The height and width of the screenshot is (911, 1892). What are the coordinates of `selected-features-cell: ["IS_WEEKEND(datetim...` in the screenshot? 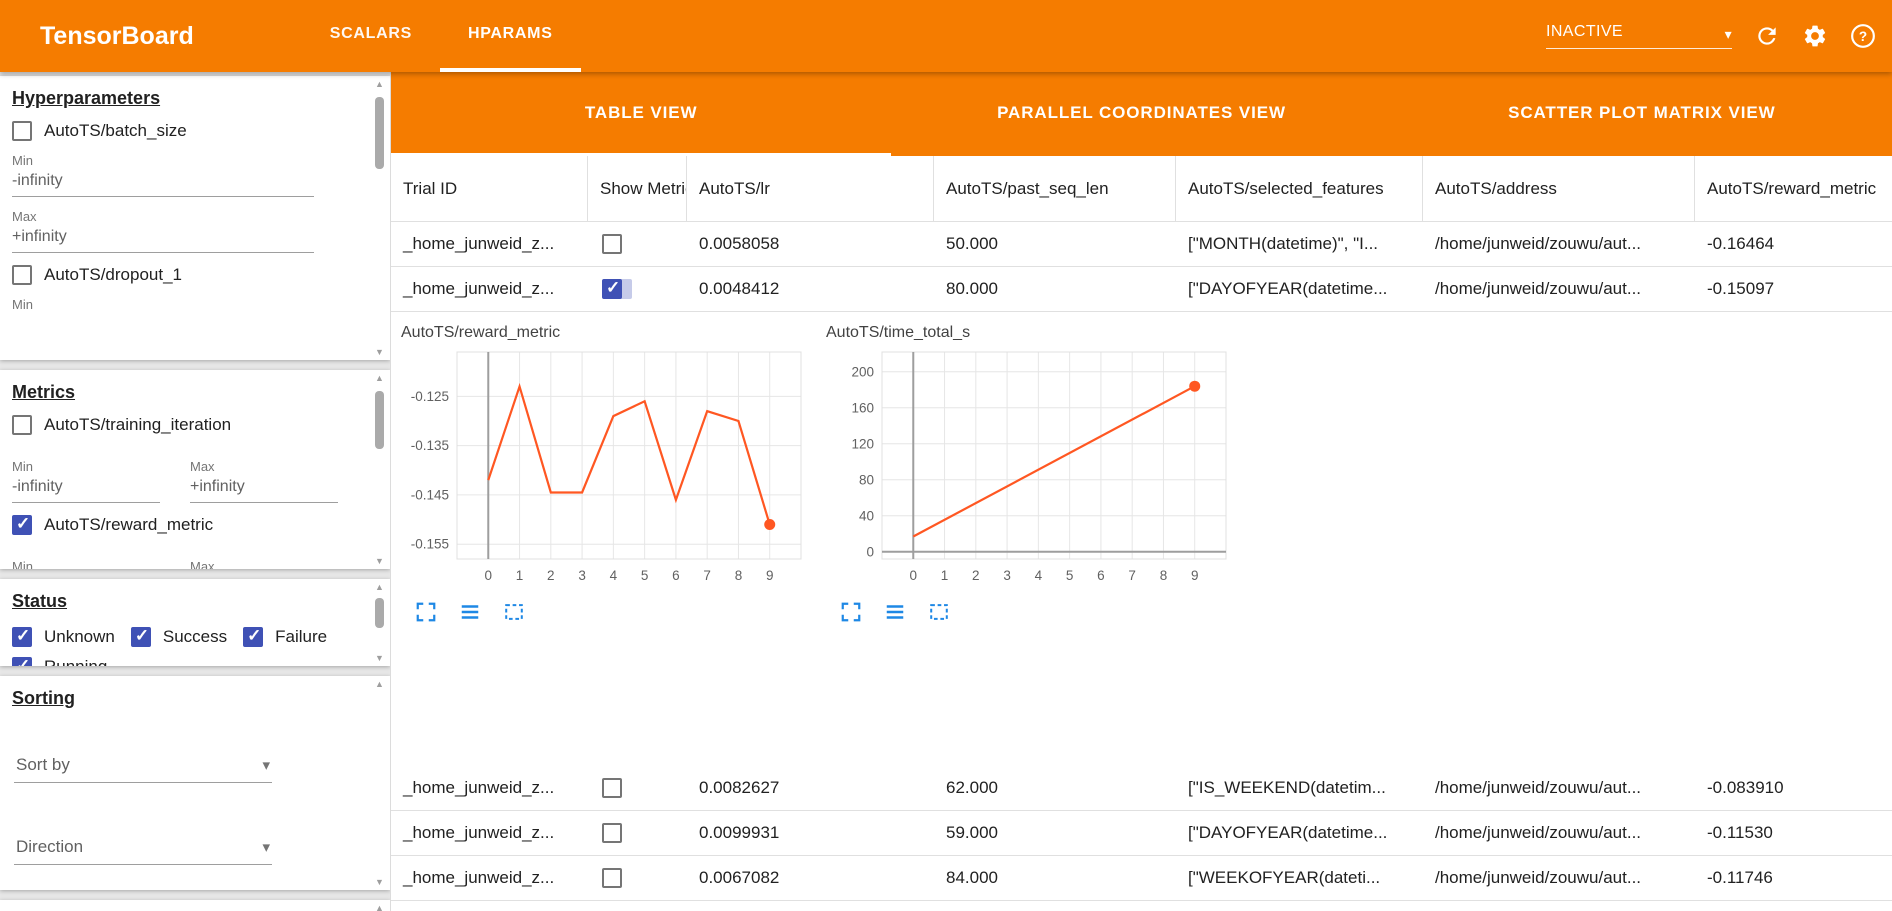 It's located at (1287, 787).